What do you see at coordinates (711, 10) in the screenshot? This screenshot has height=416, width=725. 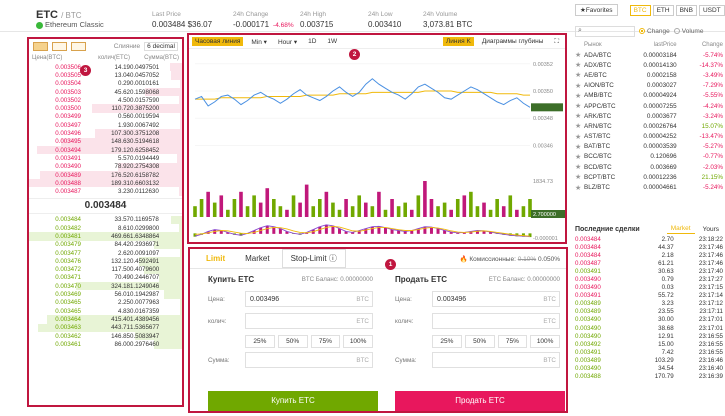 I see `tab-usdt: USDT` at bounding box center [711, 10].